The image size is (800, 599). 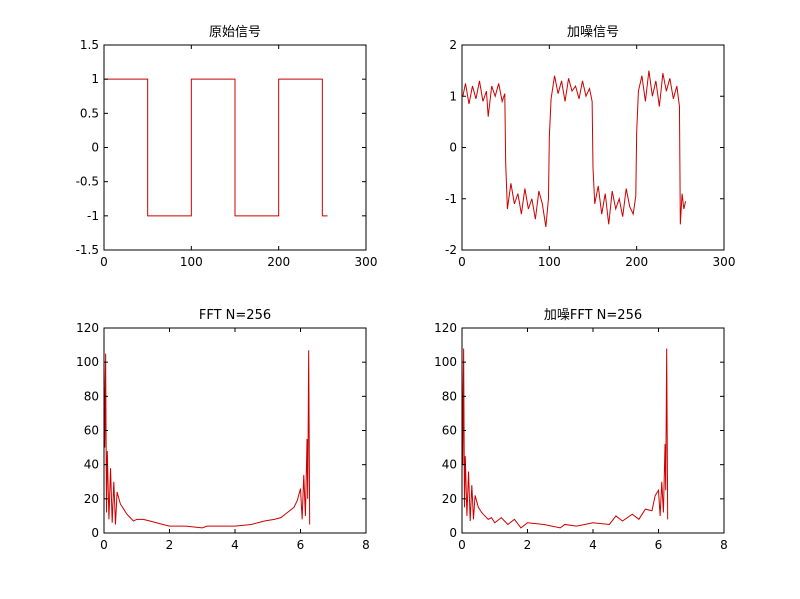 I want to click on subplot-title: 加噪FFT N=256, so click(x=593, y=315).